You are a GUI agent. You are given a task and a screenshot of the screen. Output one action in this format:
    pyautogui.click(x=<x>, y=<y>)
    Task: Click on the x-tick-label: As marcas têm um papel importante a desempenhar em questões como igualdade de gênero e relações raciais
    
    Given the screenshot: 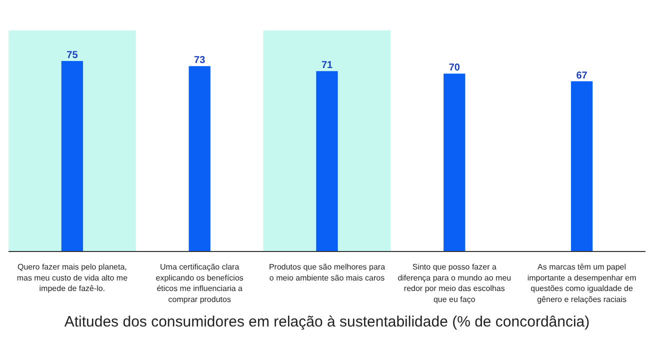 What is the action you would take?
    pyautogui.click(x=582, y=283)
    